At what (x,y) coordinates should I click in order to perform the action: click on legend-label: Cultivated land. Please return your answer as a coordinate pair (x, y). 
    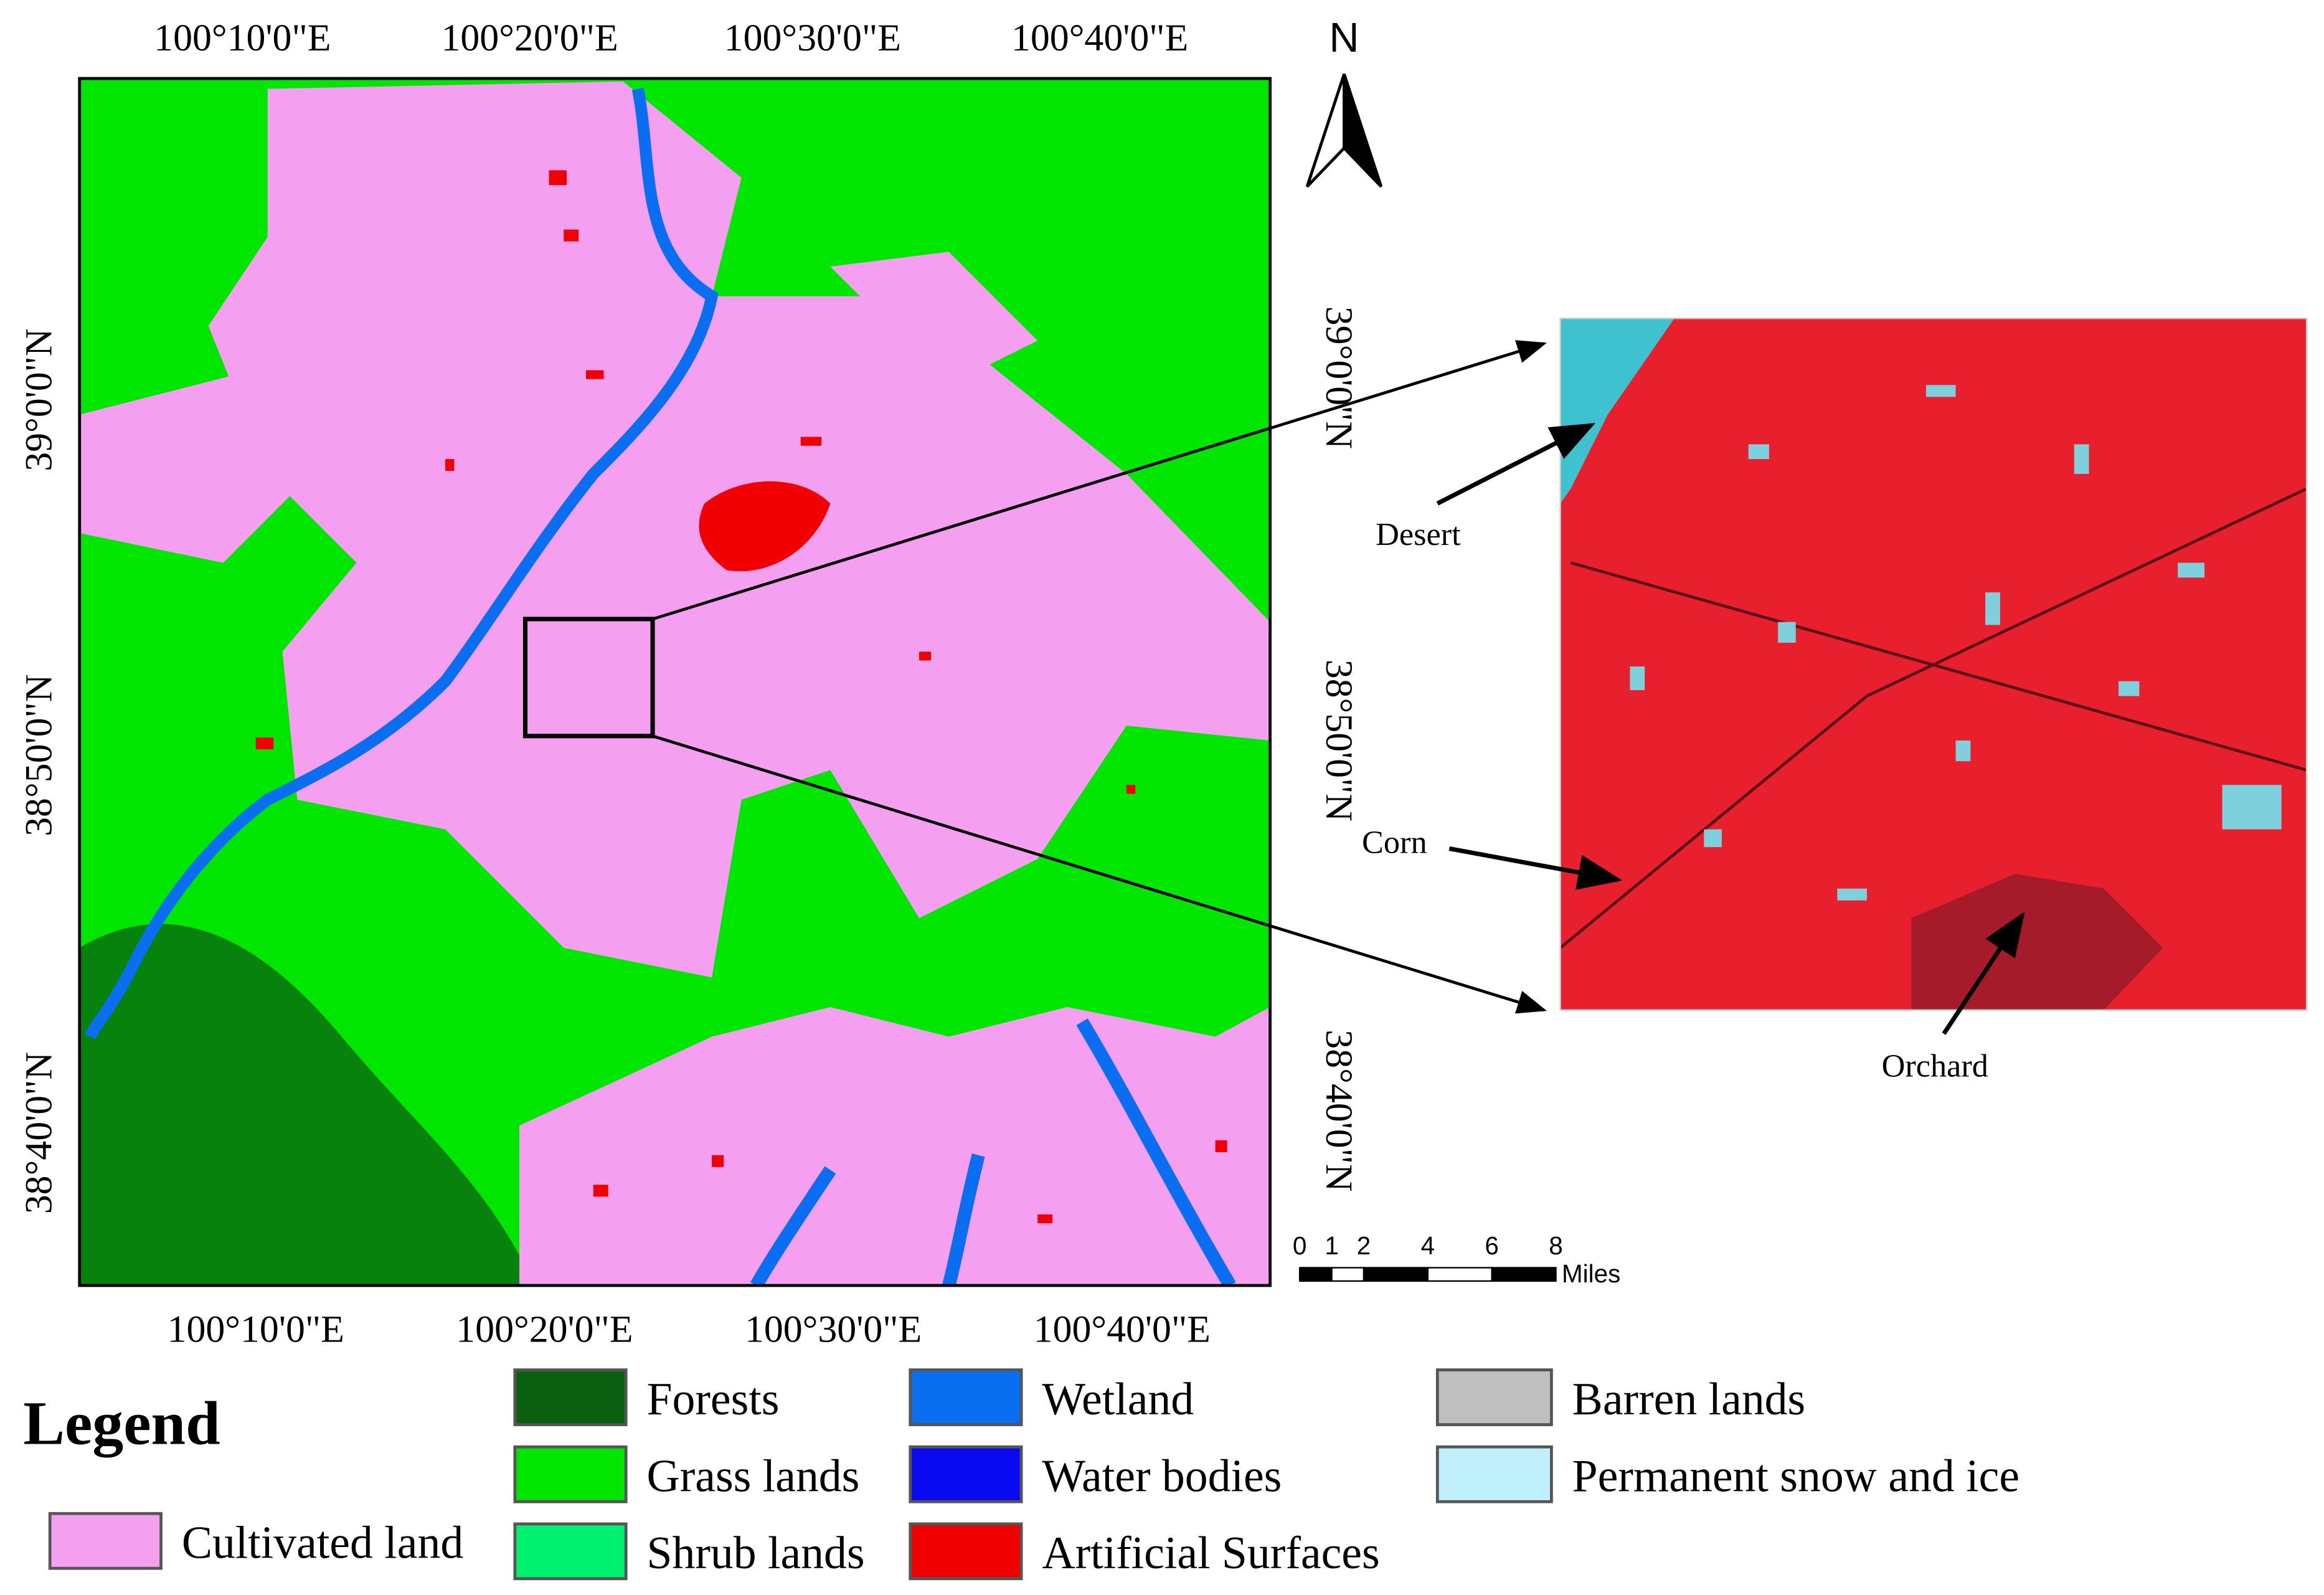
    Looking at the image, I should click on (323, 1542).